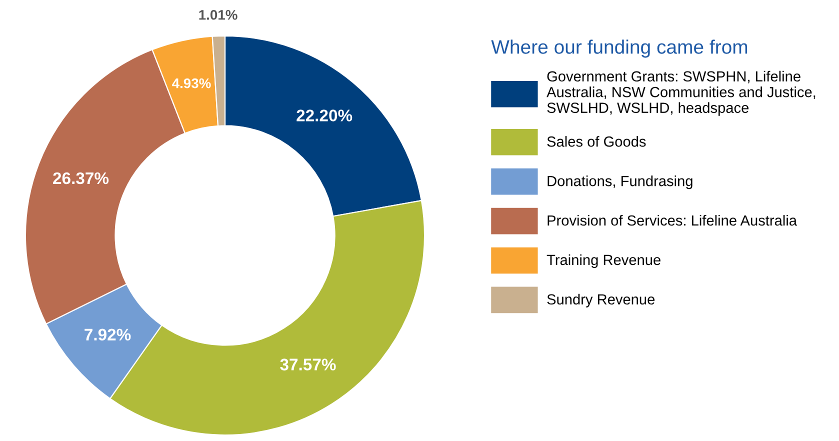 The height and width of the screenshot is (441, 839). I want to click on data-label: 1.01%, so click(218, 15).